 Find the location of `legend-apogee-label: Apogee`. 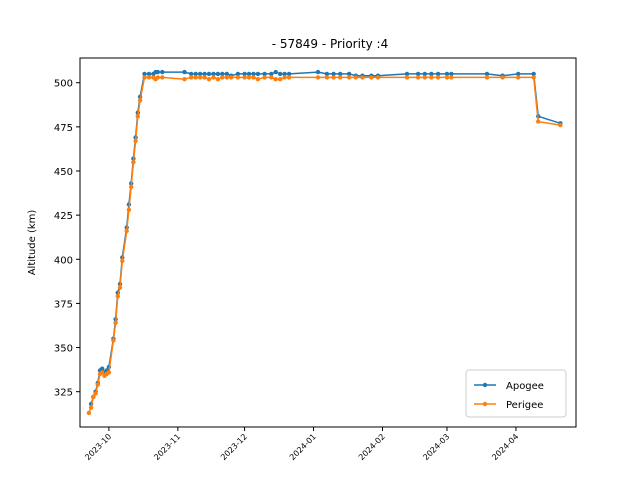

legend-apogee-label: Apogee is located at coordinates (525, 386).